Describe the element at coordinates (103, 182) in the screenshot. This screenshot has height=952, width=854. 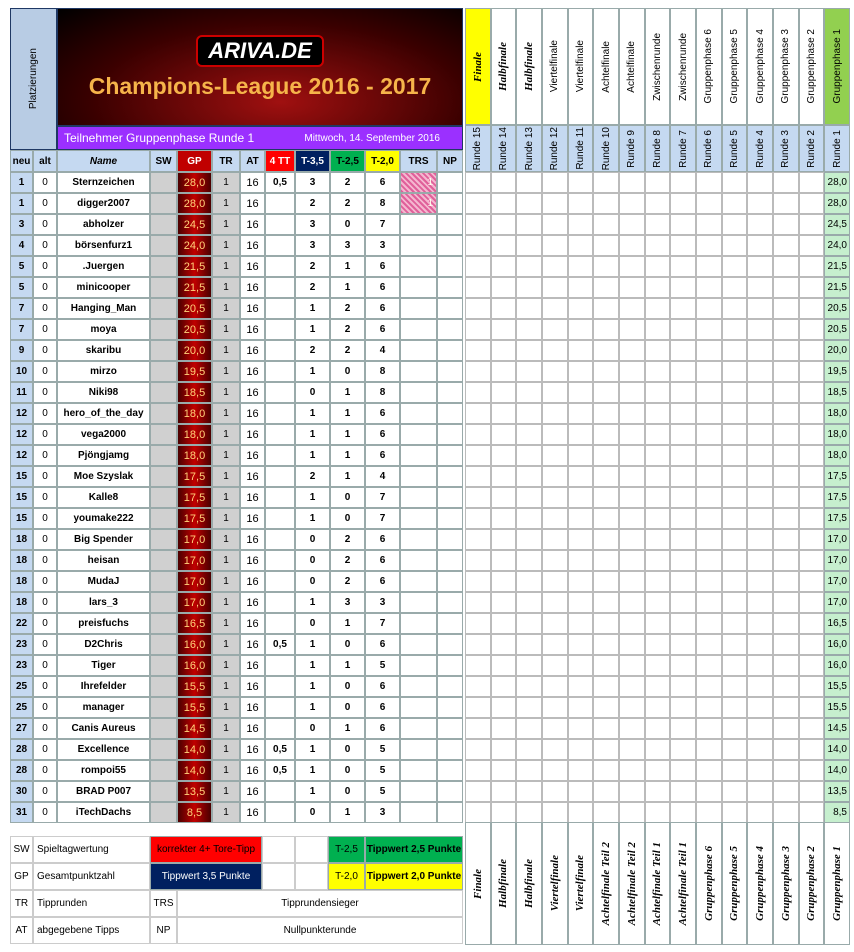
I see `cell-name: Sternzeichen` at that location.